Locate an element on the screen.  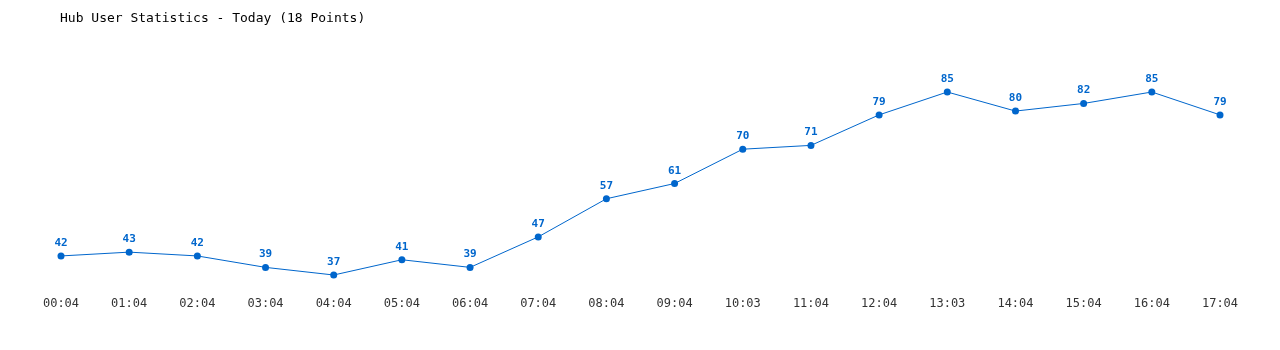
x-tick-label: 10:03 is located at coordinates (742, 303).